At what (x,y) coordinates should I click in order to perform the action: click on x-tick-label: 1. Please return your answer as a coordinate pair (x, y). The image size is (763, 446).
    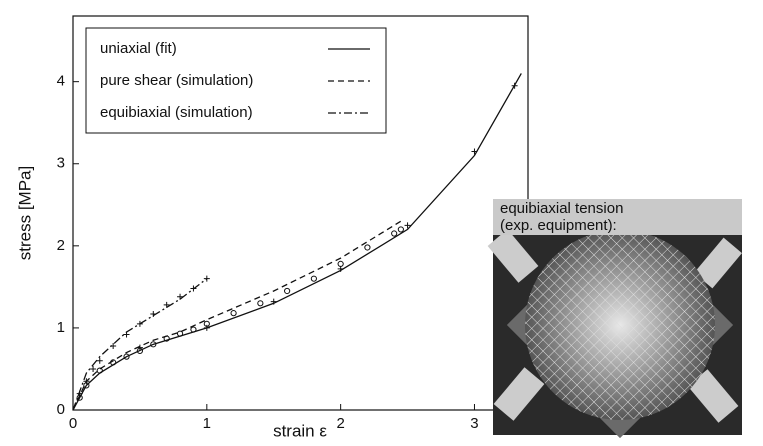
    Looking at the image, I should click on (207, 423).